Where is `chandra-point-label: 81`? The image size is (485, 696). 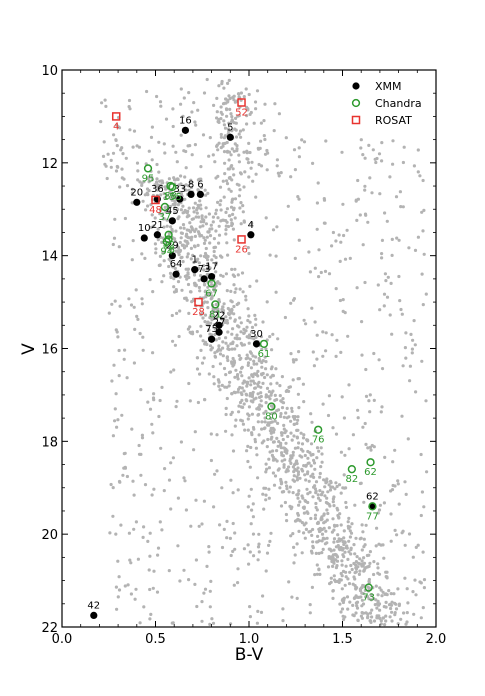
chandra-point-label: 81 is located at coordinates (215, 314).